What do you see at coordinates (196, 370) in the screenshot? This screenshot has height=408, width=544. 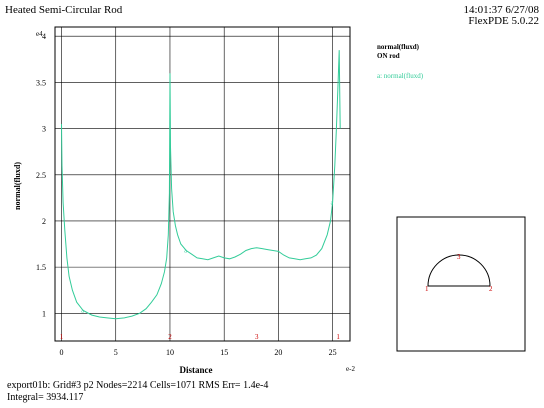 I see `x-axis-label: Distance` at bounding box center [196, 370].